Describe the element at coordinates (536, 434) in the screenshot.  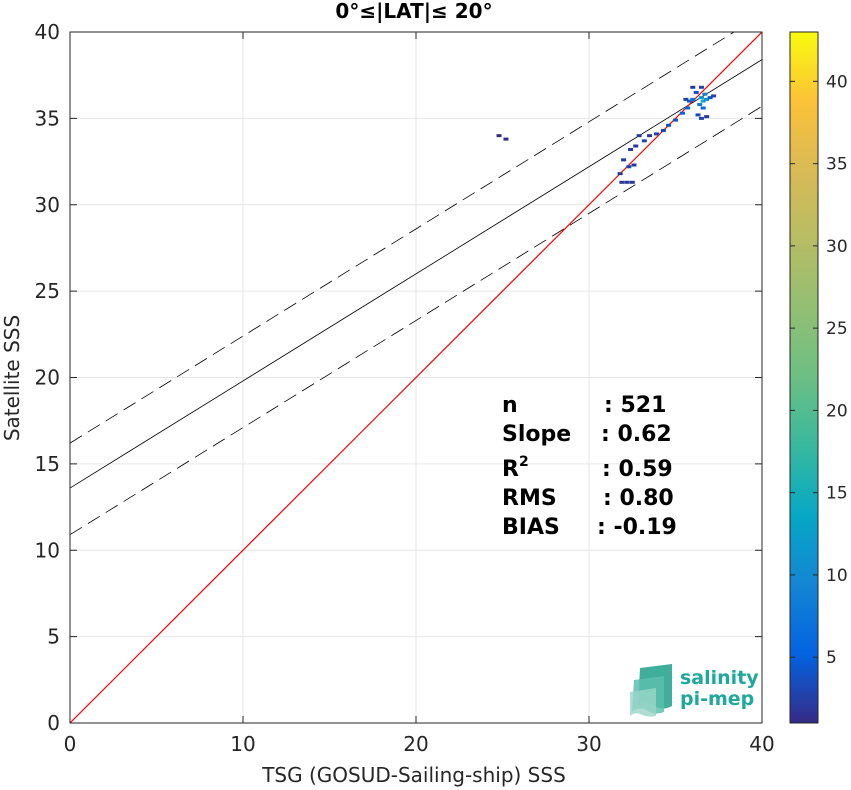
I see `stat-slope-label: Slope` at that location.